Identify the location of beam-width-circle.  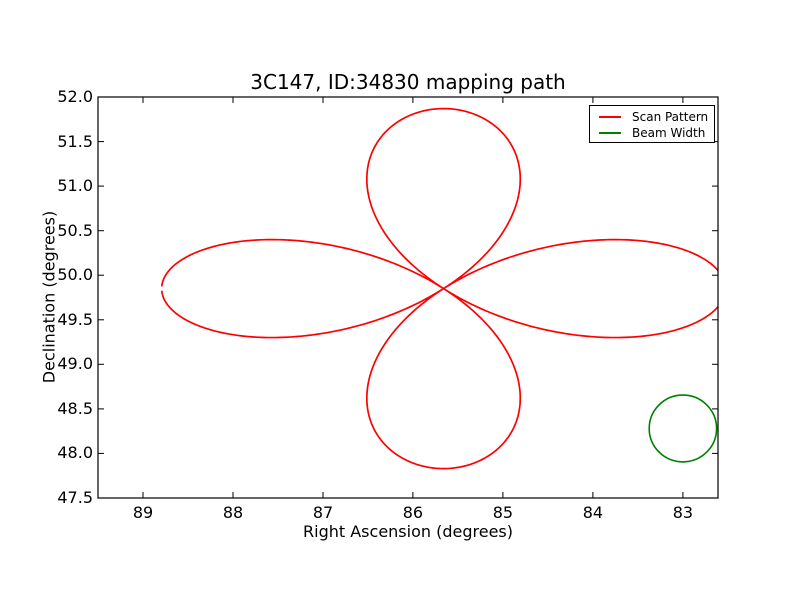
(683, 428).